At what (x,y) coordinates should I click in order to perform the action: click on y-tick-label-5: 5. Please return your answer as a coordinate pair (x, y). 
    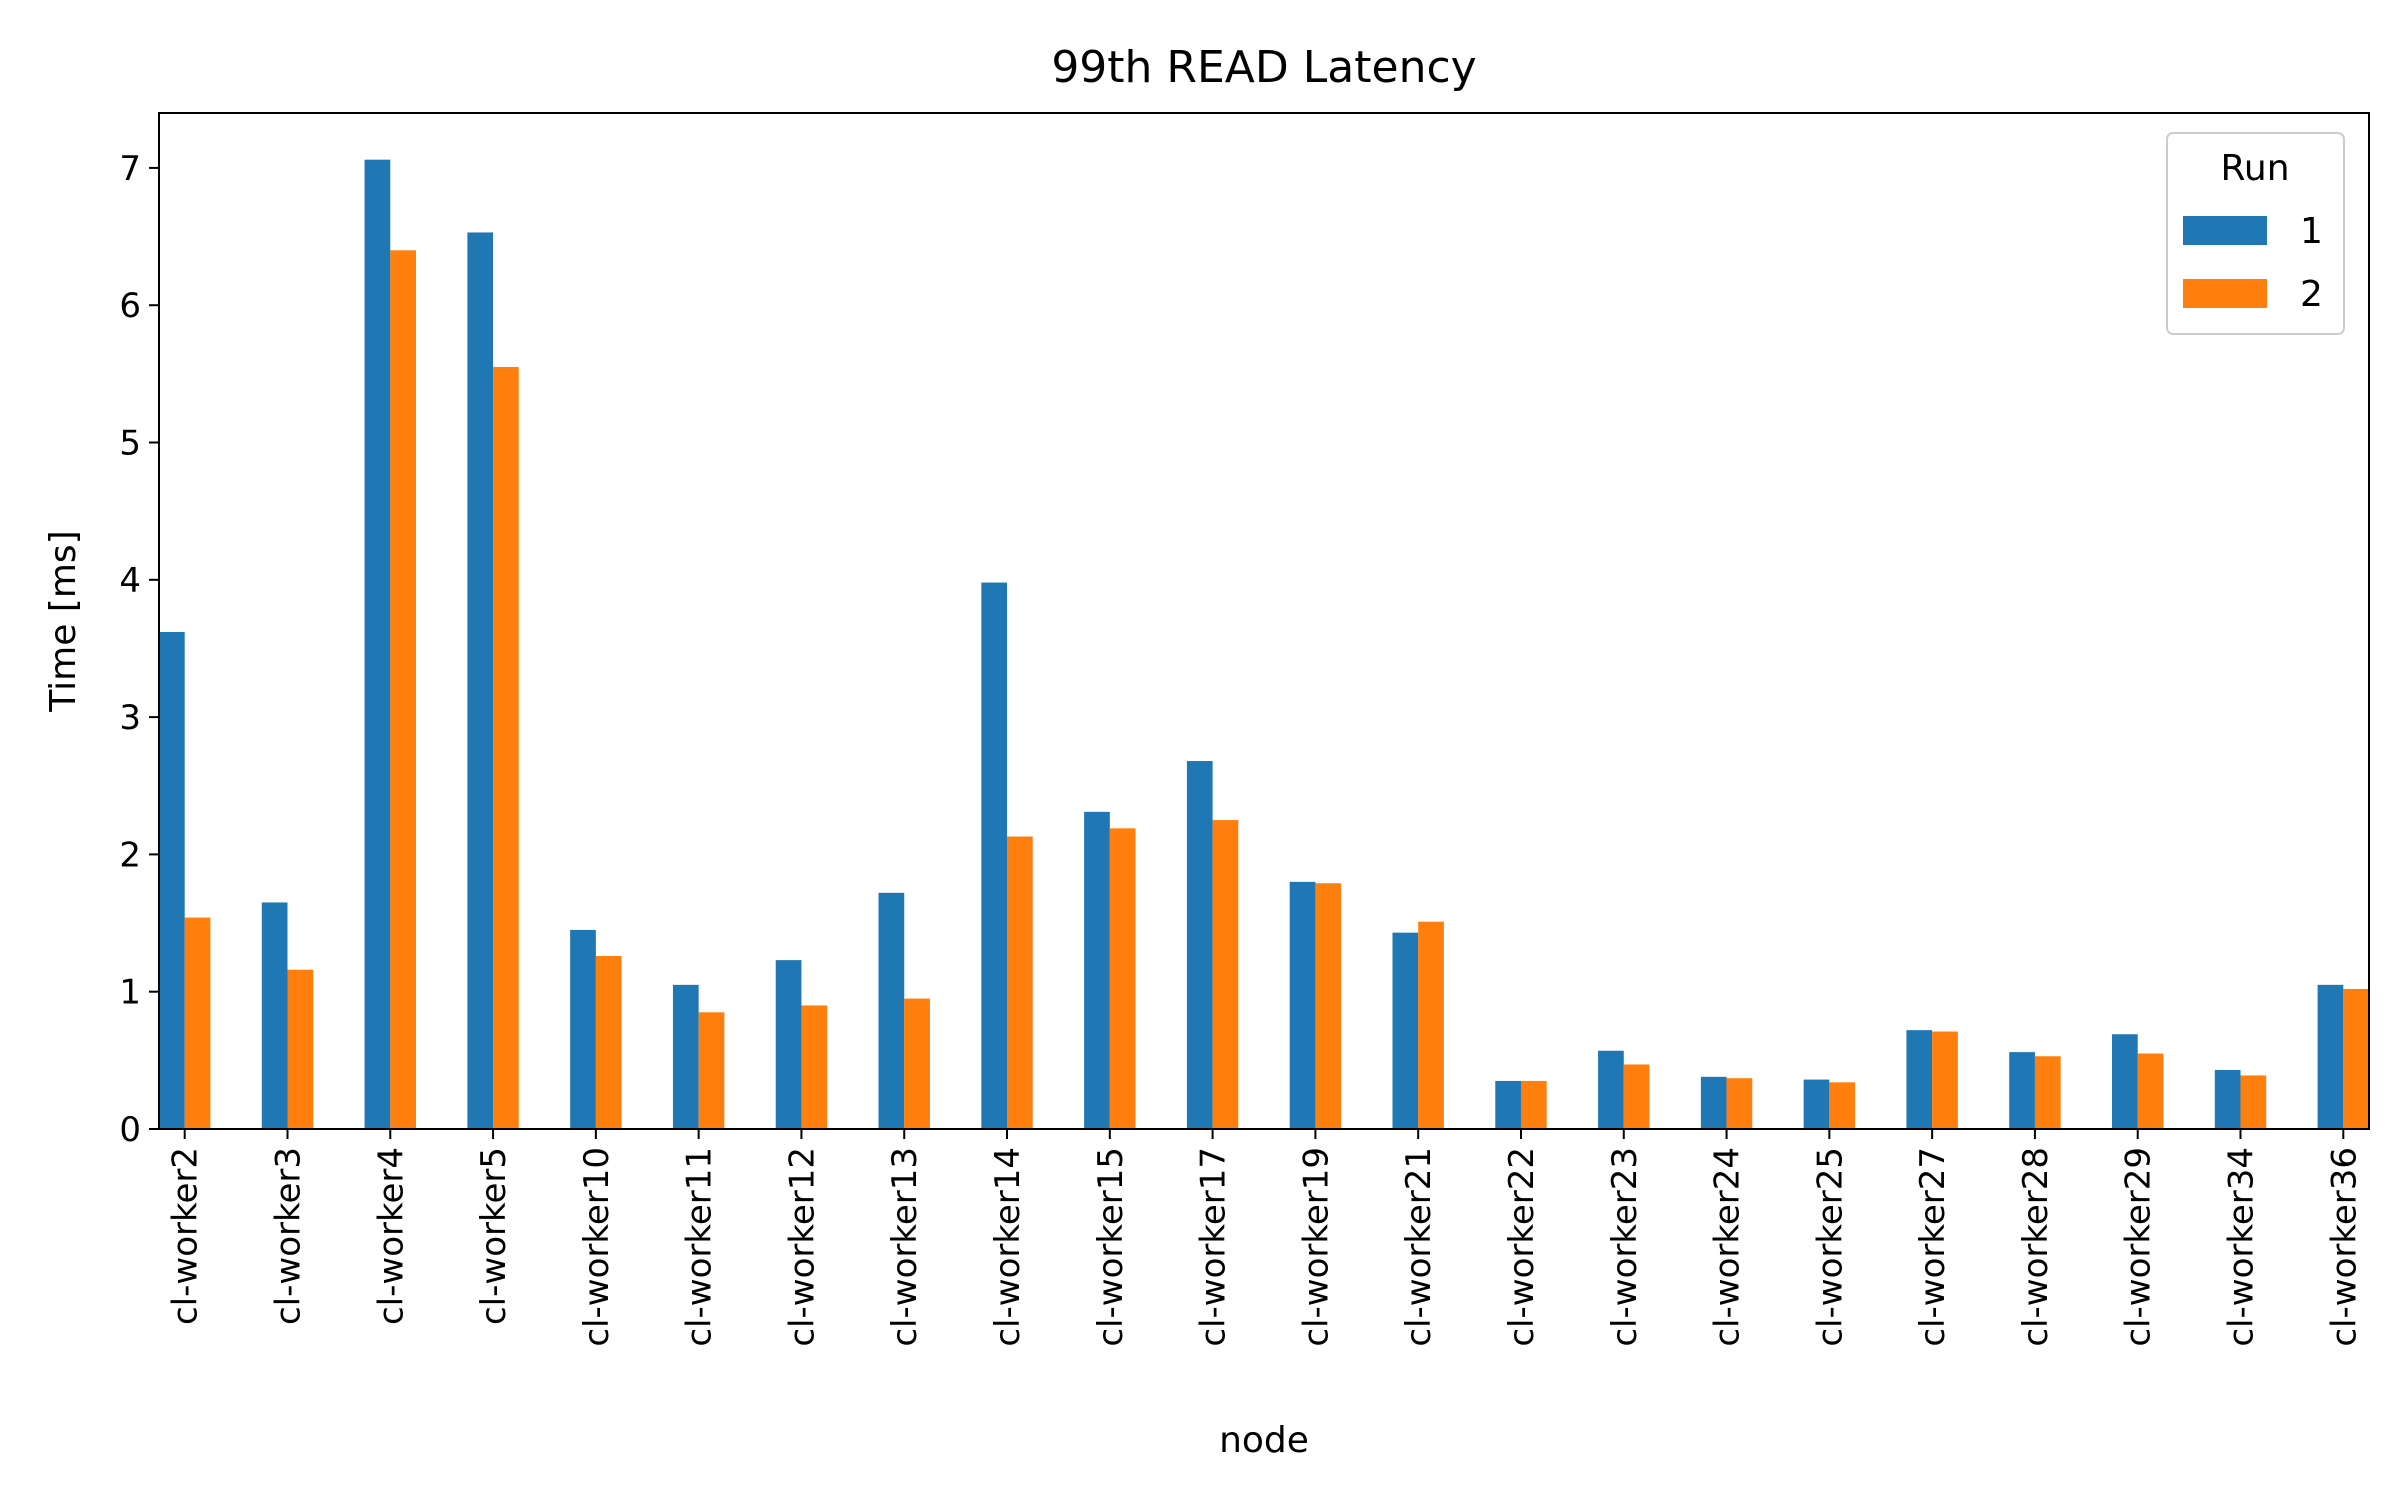
    Looking at the image, I should click on (130, 444).